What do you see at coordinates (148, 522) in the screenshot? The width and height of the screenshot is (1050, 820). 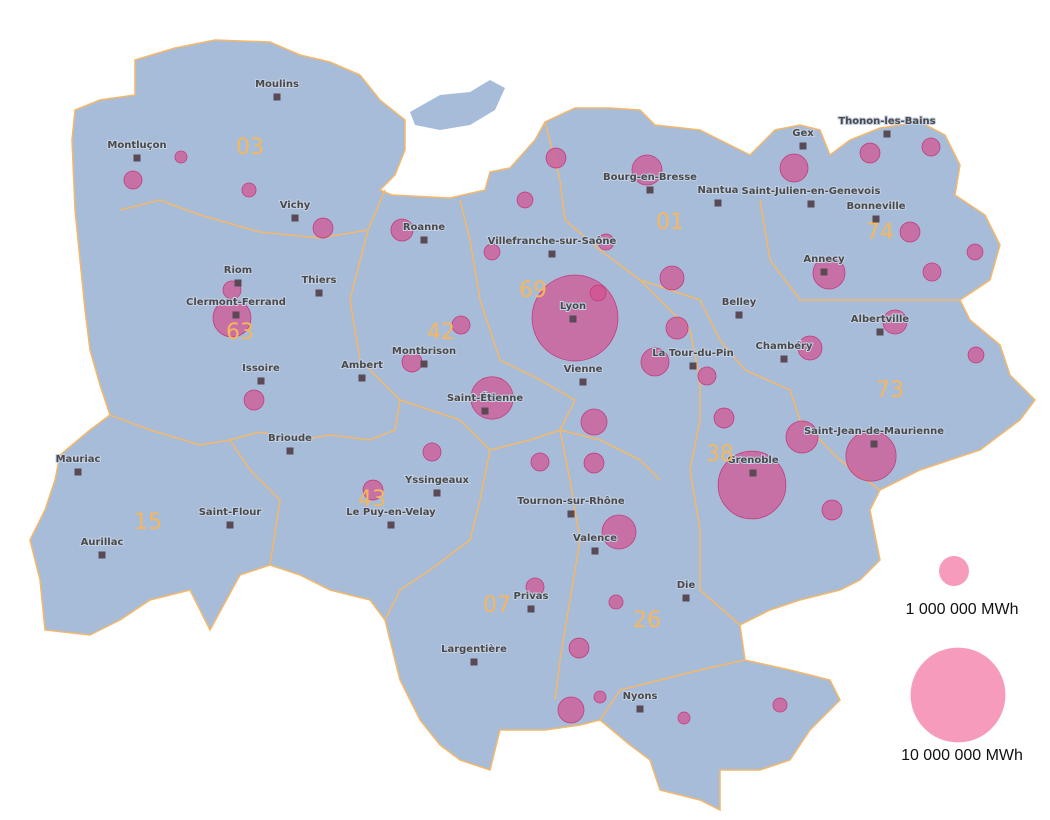 I see `department-number: 15` at bounding box center [148, 522].